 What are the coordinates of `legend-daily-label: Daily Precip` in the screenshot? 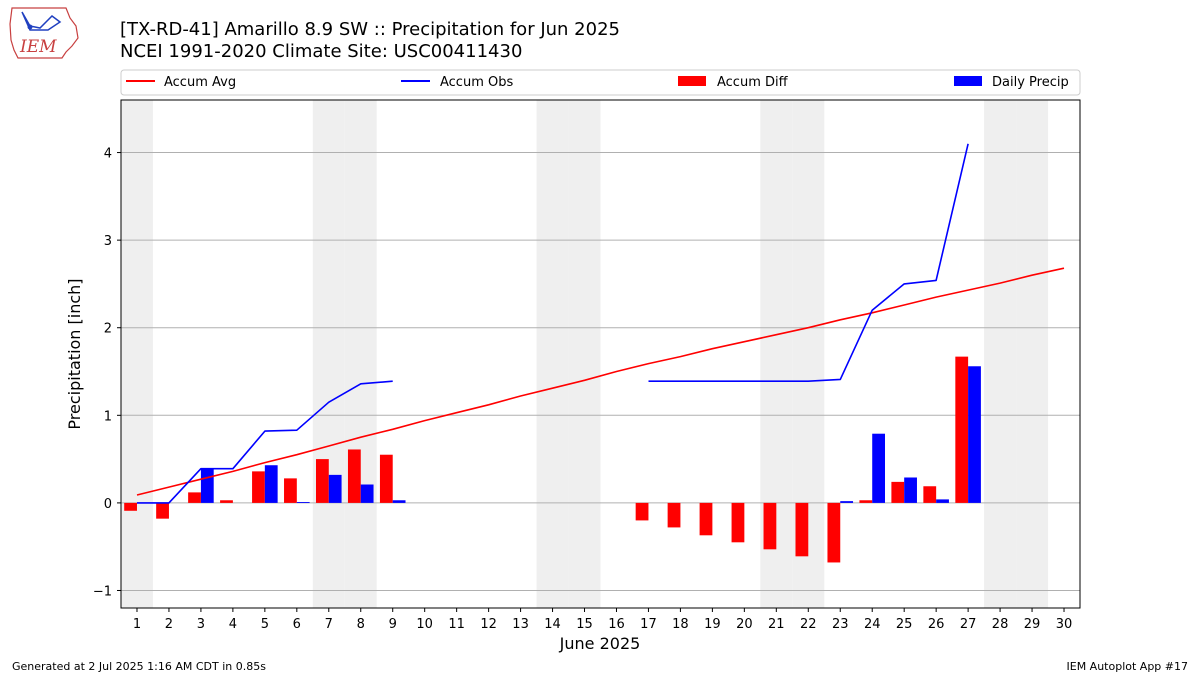 It's located at (1030, 82).